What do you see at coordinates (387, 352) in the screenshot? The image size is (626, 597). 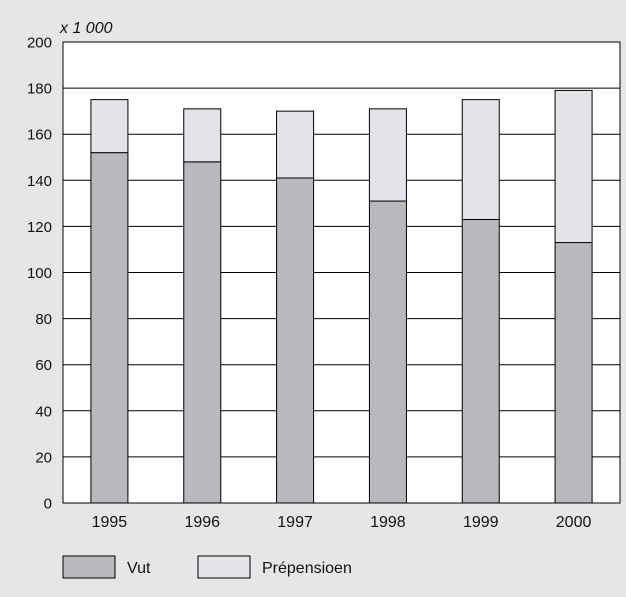 I see `bar-vut-1998` at bounding box center [387, 352].